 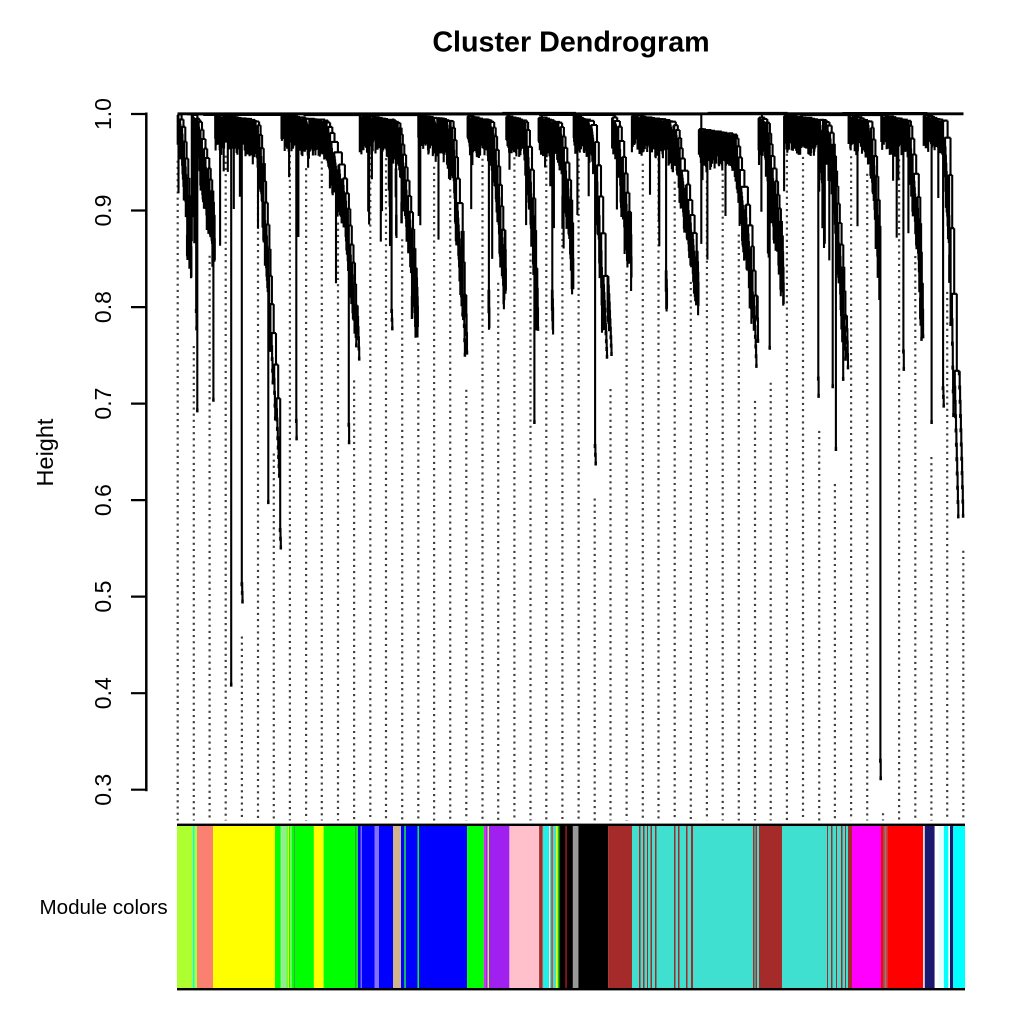 I want to click on svg-text: 0.7, so click(x=103, y=404).